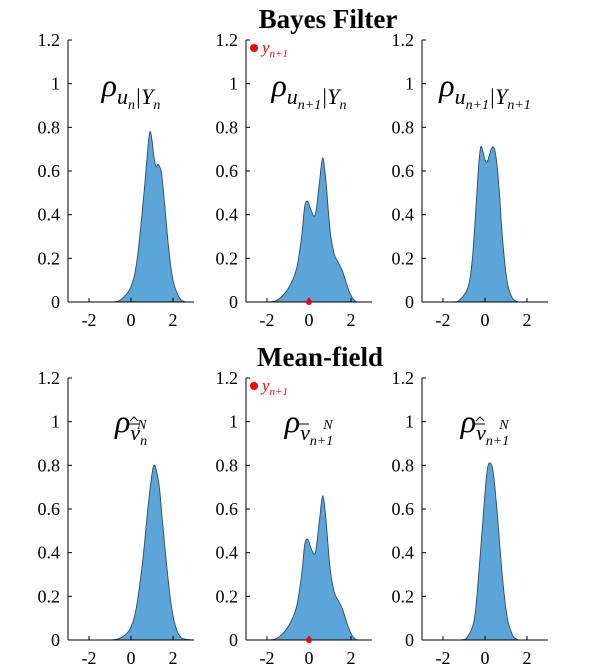 The width and height of the screenshot is (592, 672). I want to click on panel-title: ρun|Yn, so click(131, 90).